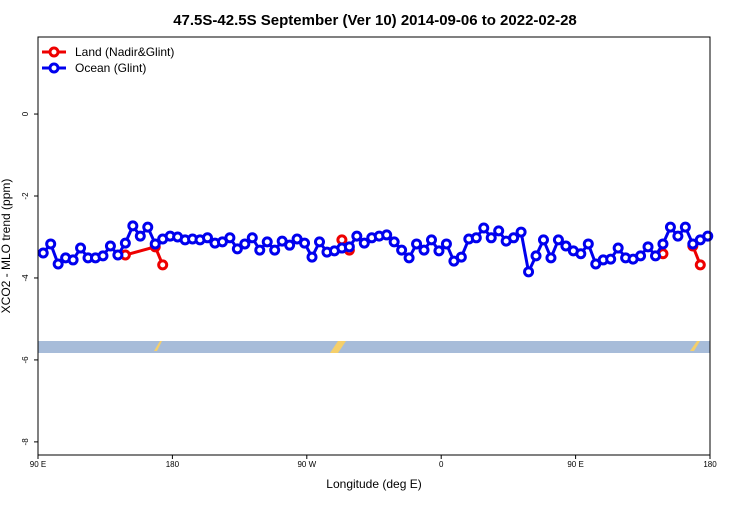  What do you see at coordinates (374, 347) in the screenshot?
I see `coverage-band` at bounding box center [374, 347].